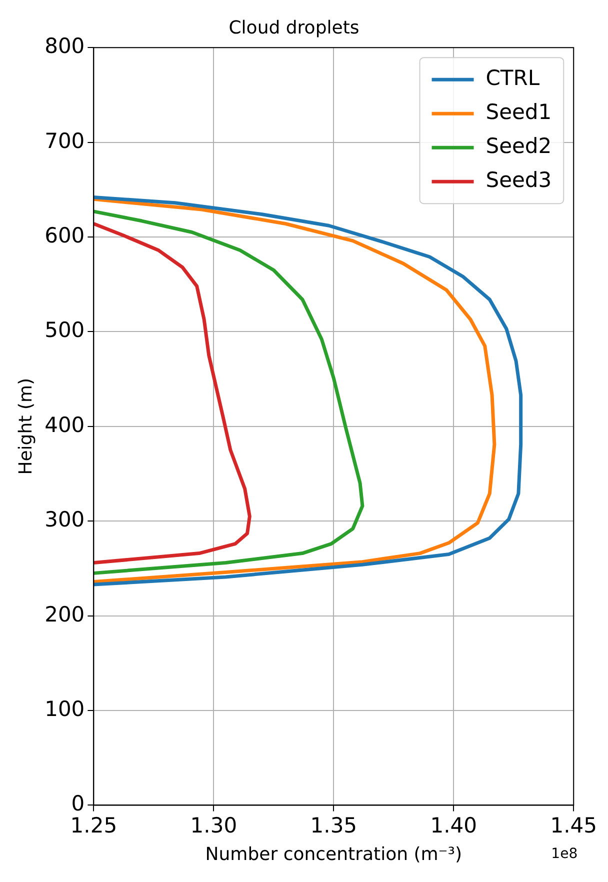 This screenshot has width=608, height=882. Describe the element at coordinates (519, 146) in the screenshot. I see `legend-label: Seed2` at that location.